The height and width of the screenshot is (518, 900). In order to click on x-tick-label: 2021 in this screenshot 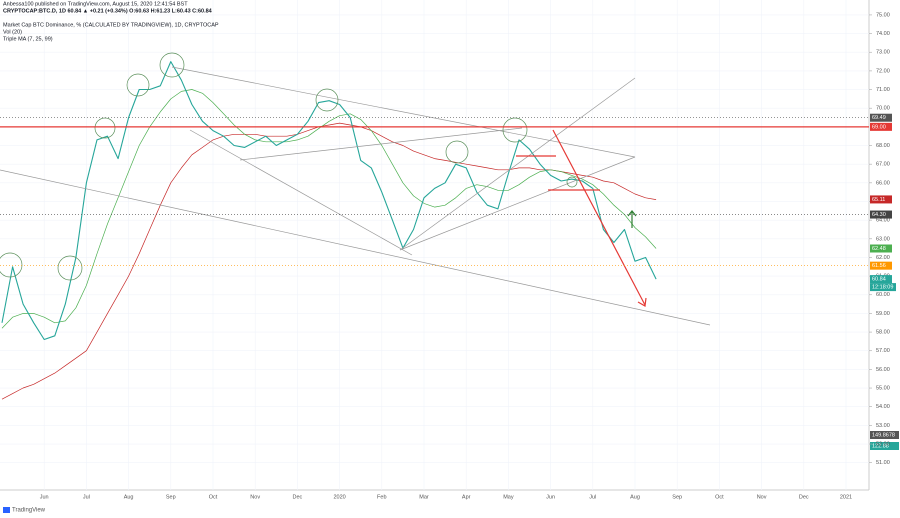, I will do `click(846, 497)`.